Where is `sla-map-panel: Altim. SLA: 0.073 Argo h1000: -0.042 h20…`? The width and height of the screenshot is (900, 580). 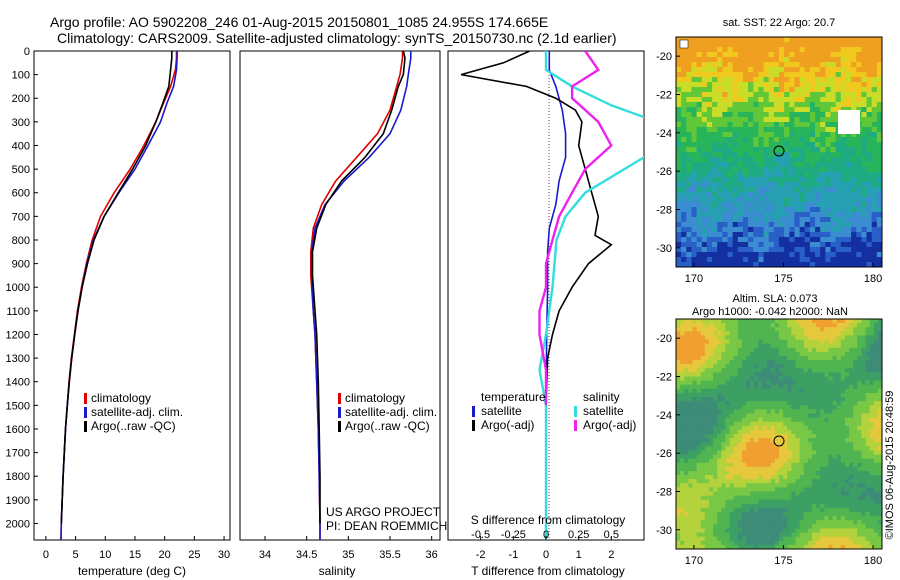 sla-map-panel: Altim. SLA: 0.073 Argo h1000: -0.042 h20… is located at coordinates (769, 430).